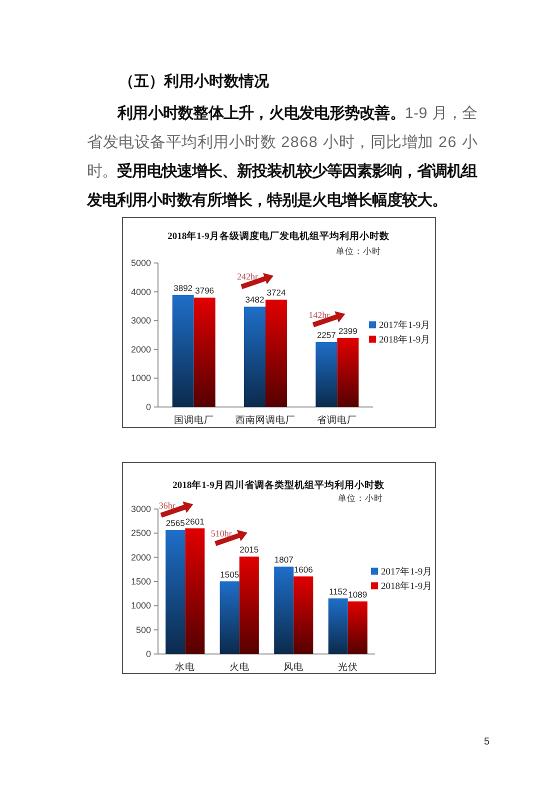 The width and height of the screenshot is (560, 791). I want to click on x-tick-label: 火电, so click(239, 667).